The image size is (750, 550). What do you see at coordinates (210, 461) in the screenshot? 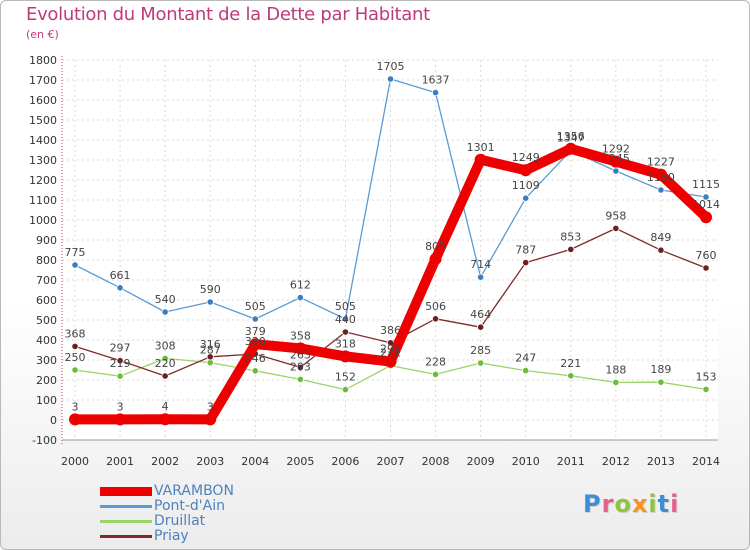
I see `x-tick-label: 2003` at bounding box center [210, 461].